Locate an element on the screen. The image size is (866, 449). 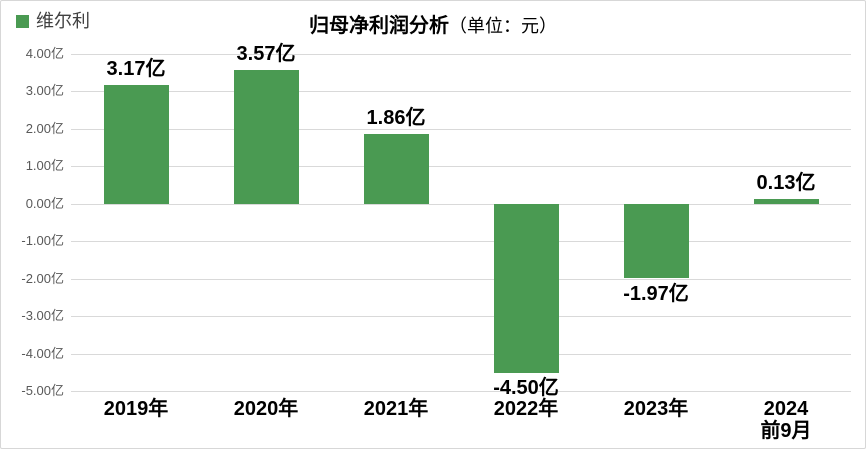
y-axis-tick-label: 1.00亿 is located at coordinates (44, 165).